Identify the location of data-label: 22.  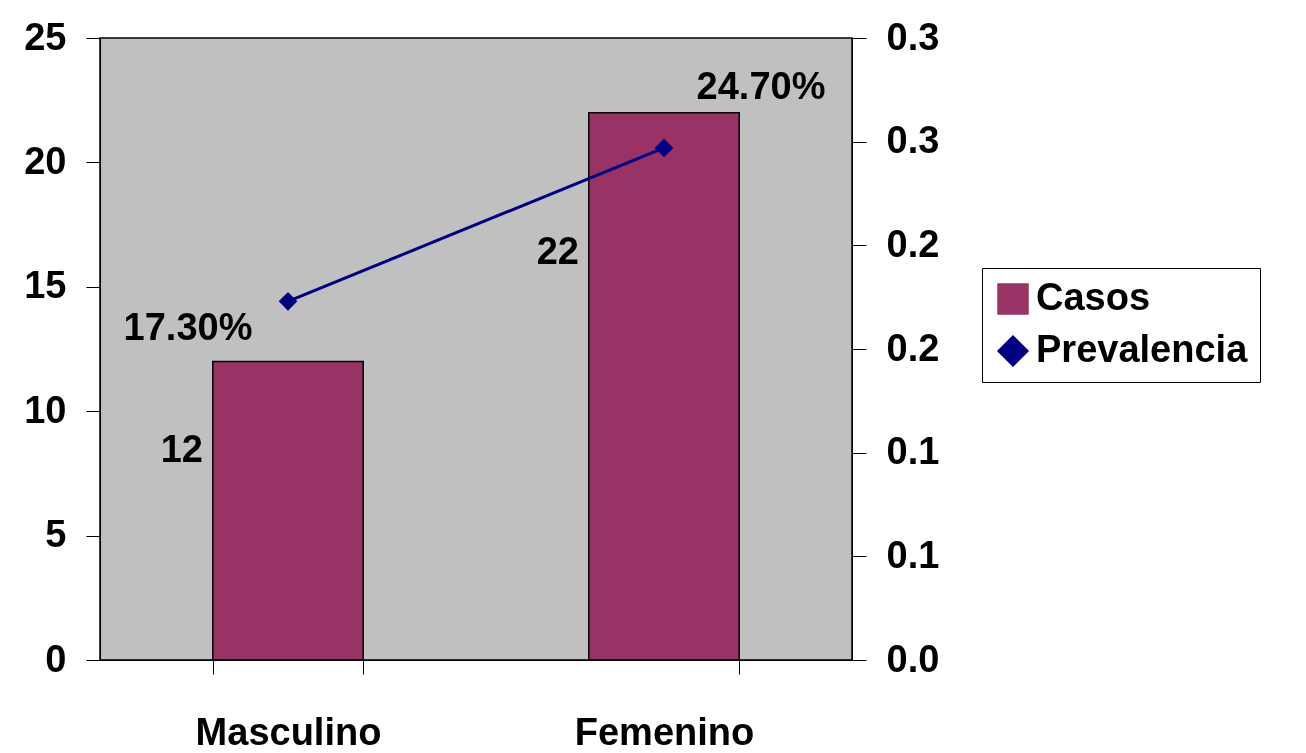
(557, 250).